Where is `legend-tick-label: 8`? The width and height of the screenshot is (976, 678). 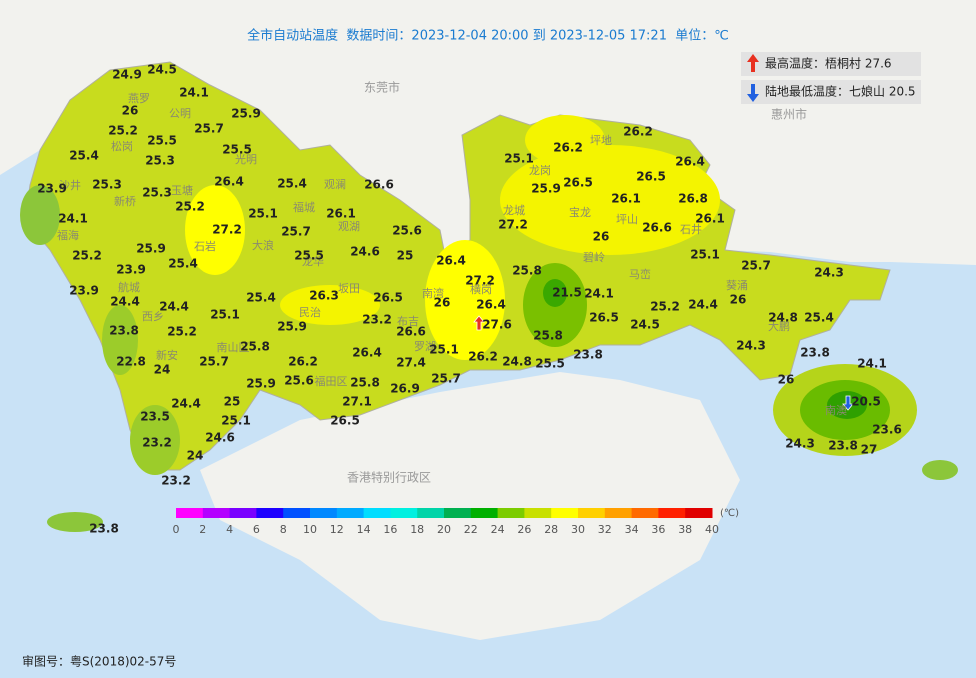 legend-tick-label: 8 is located at coordinates (283, 529).